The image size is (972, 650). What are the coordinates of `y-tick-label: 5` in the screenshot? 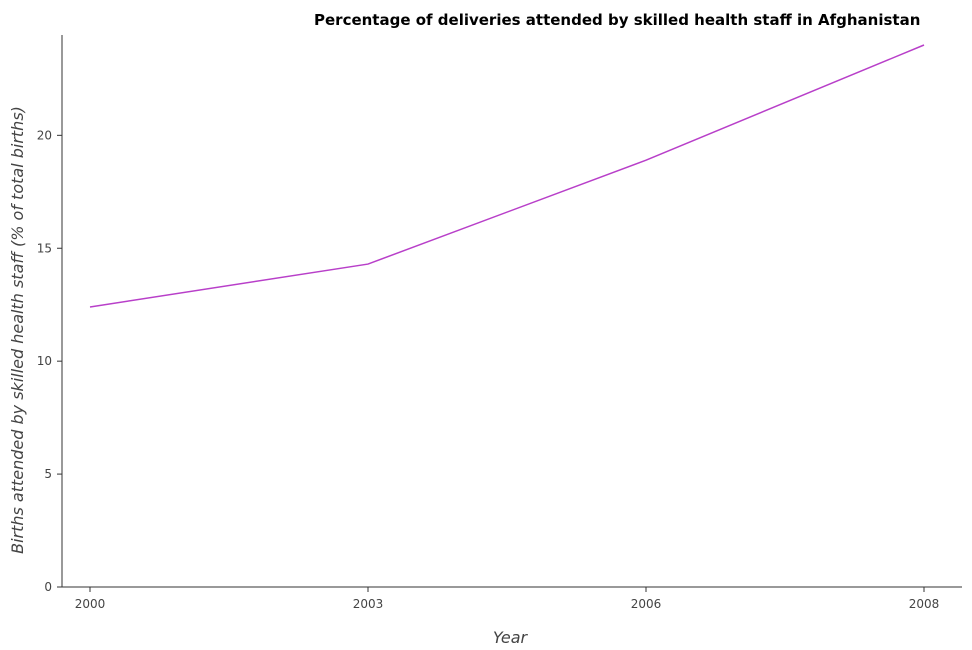 It's located at (48, 474).